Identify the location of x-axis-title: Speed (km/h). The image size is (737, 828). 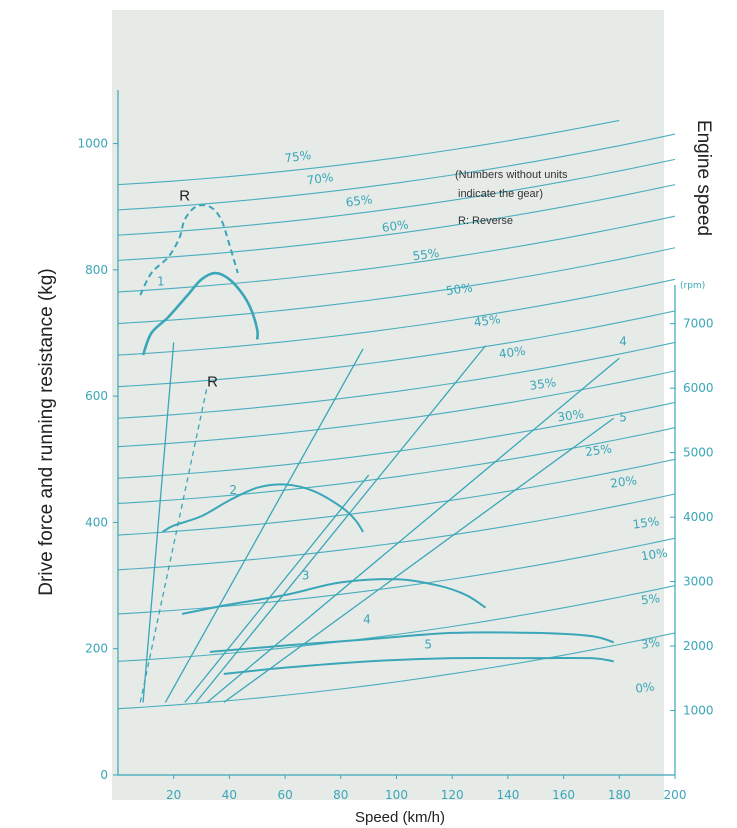
(400, 817).